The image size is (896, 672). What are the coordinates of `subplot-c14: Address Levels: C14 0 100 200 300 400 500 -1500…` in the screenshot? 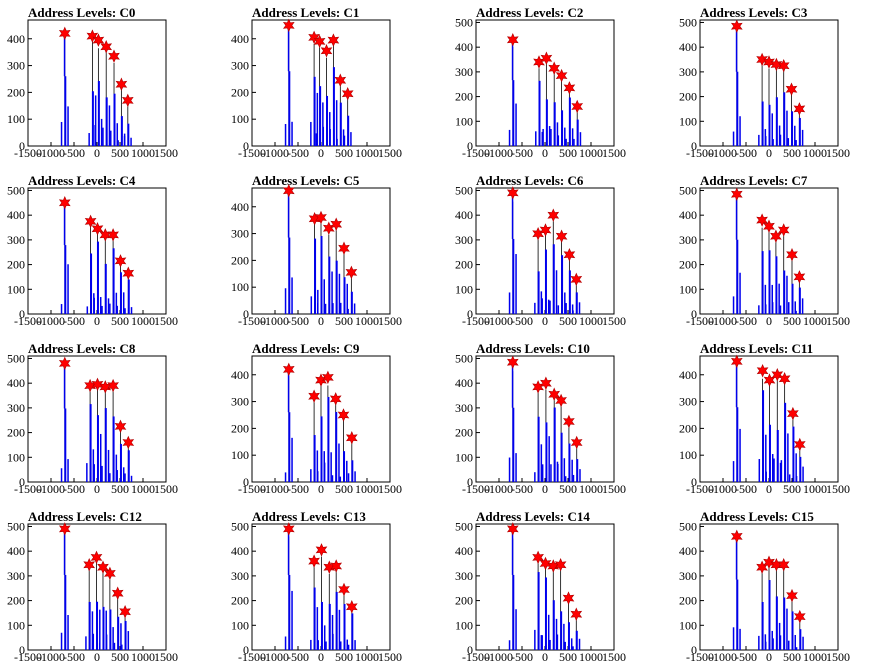 It's located at (540, 586).